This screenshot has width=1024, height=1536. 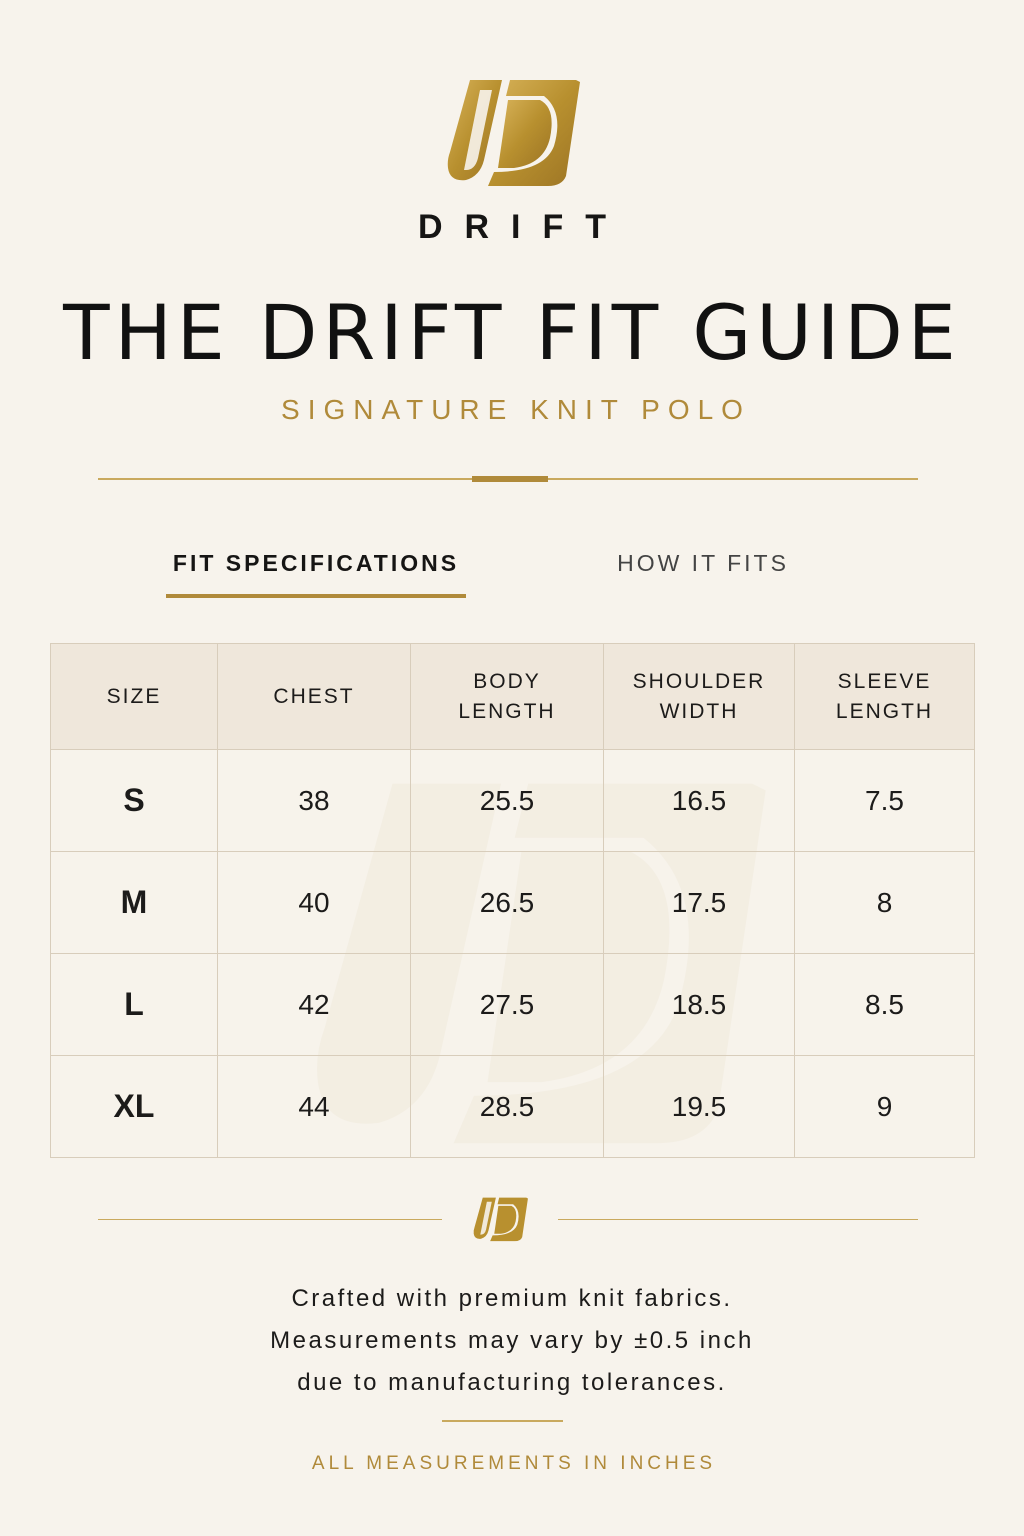 What do you see at coordinates (510, 479) in the screenshot?
I see `header-divider-accent` at bounding box center [510, 479].